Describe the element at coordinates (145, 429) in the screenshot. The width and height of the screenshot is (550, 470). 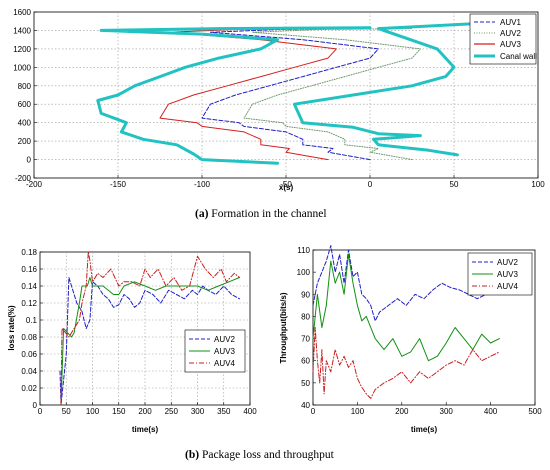
I see `chart2-xlabel: time(s)` at that location.